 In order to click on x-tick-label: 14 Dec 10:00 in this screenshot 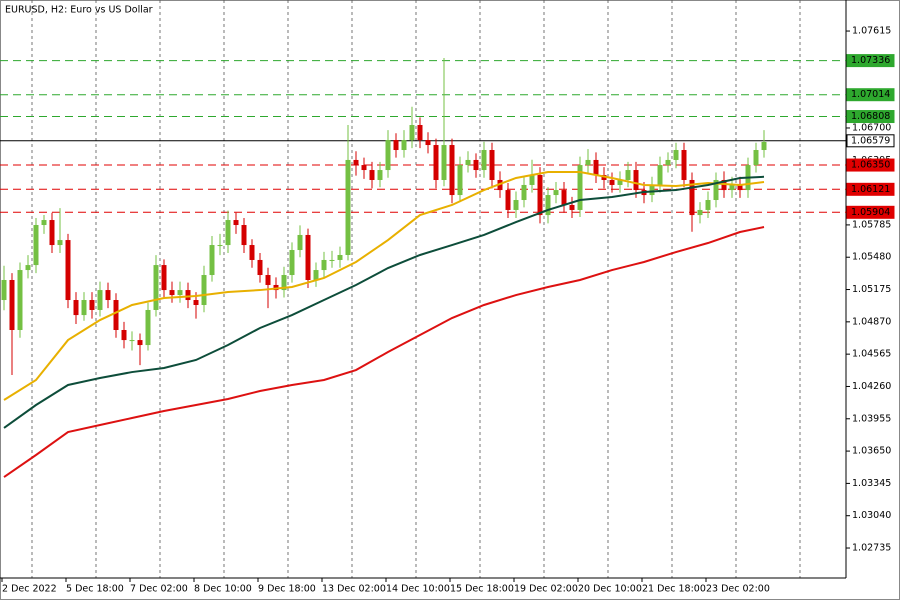, I will do `click(418, 589)`.